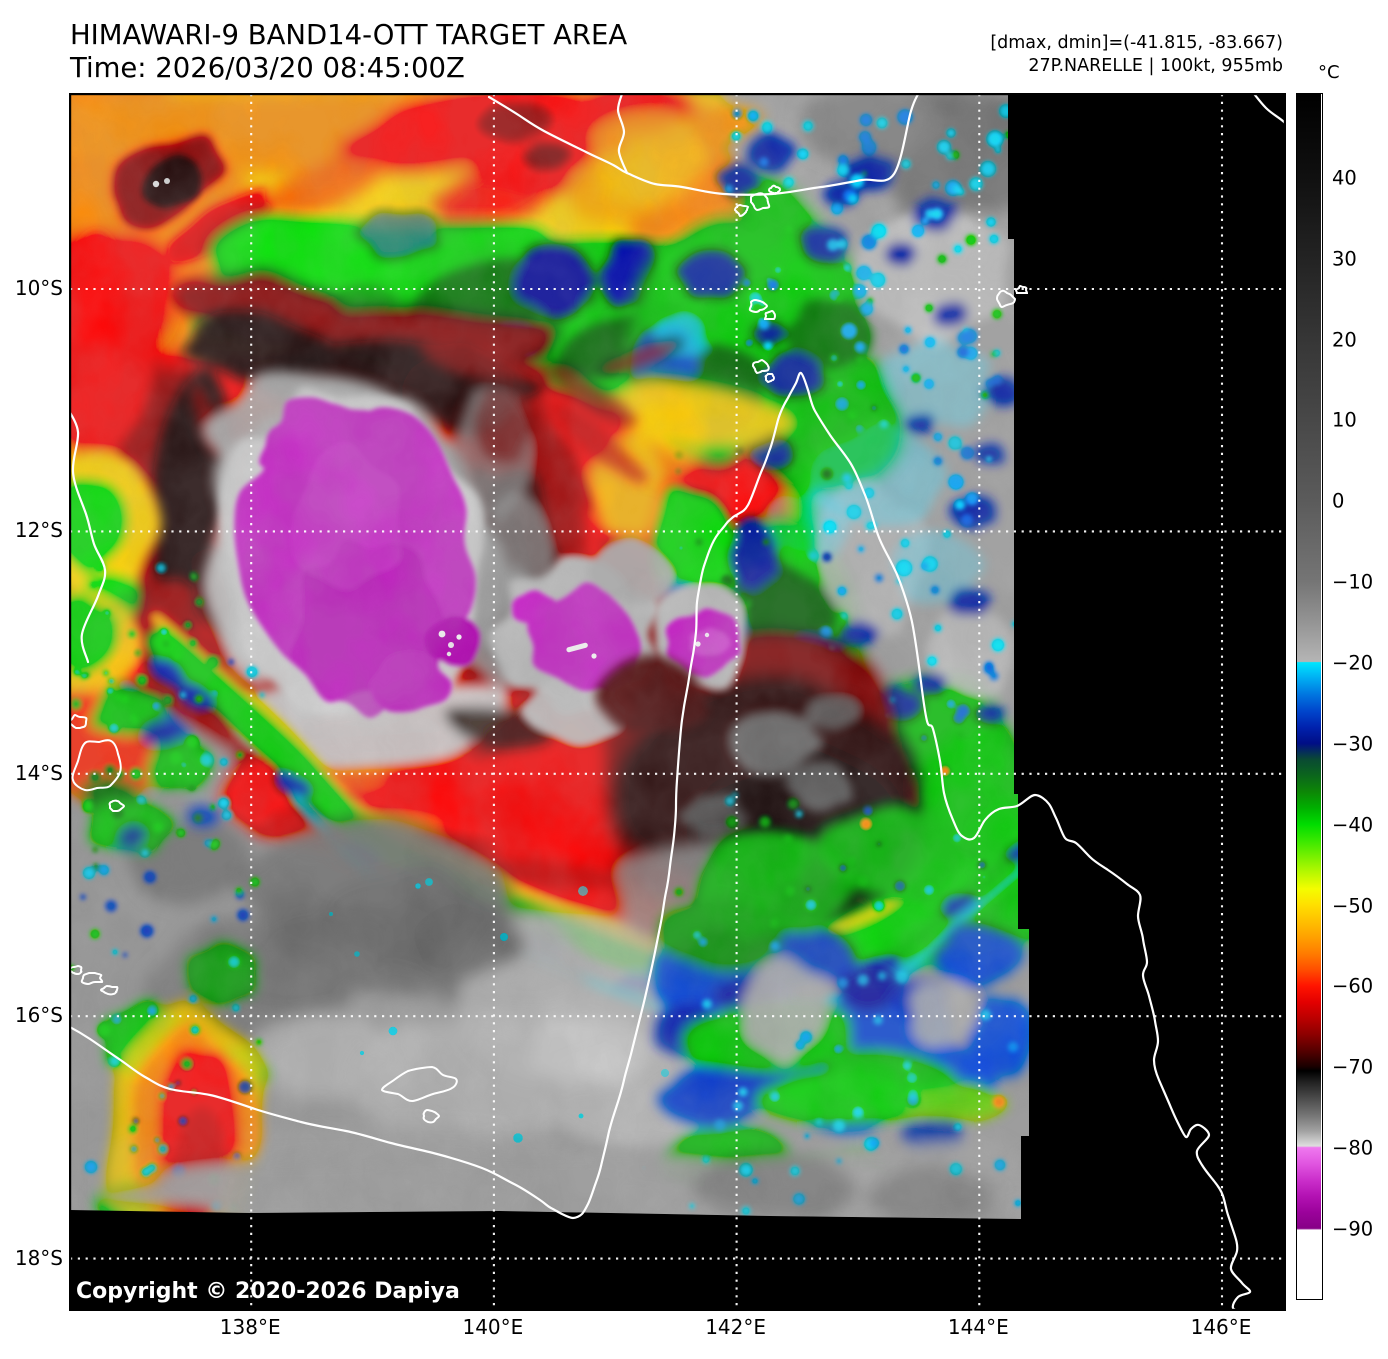 The image size is (1388, 1359). I want to click on lon-tick-label: 138°E, so click(250, 1327).